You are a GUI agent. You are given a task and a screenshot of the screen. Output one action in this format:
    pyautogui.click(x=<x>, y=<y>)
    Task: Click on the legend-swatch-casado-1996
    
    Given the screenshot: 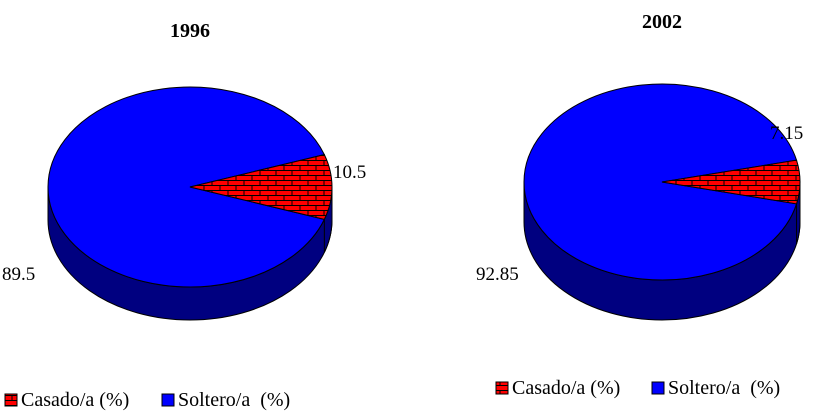 What is the action you would take?
    pyautogui.click(x=11, y=400)
    